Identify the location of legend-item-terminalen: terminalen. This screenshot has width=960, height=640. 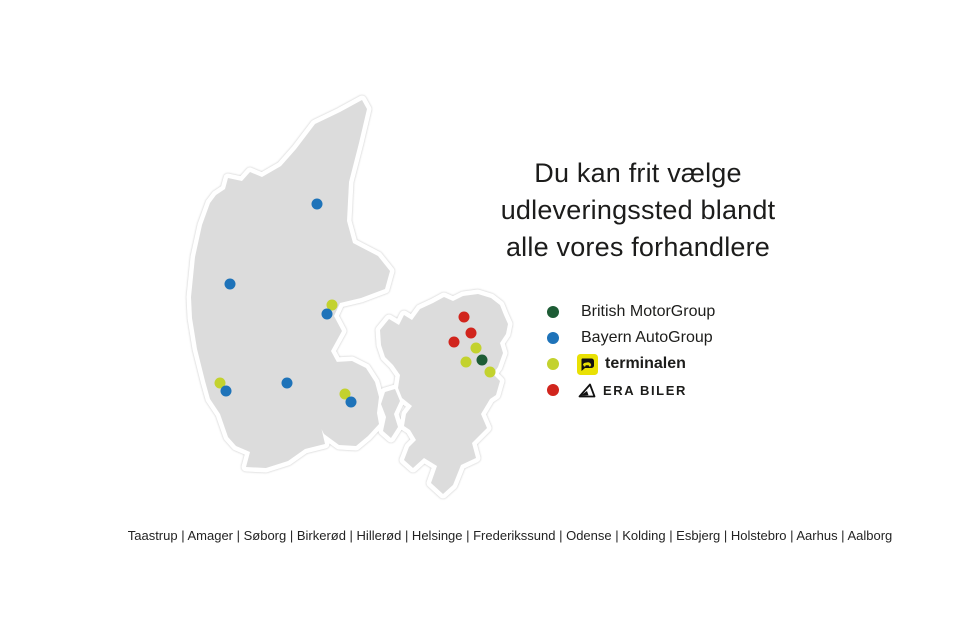
(631, 364).